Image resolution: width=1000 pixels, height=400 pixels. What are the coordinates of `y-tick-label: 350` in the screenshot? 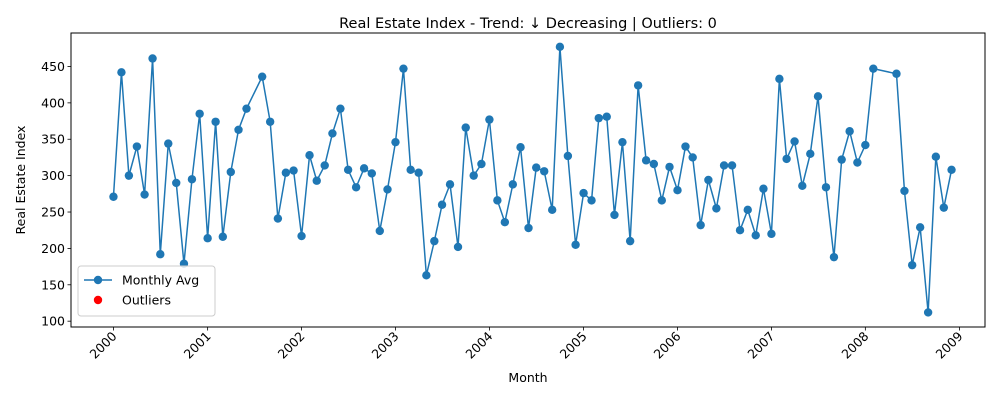 It's located at (53, 139).